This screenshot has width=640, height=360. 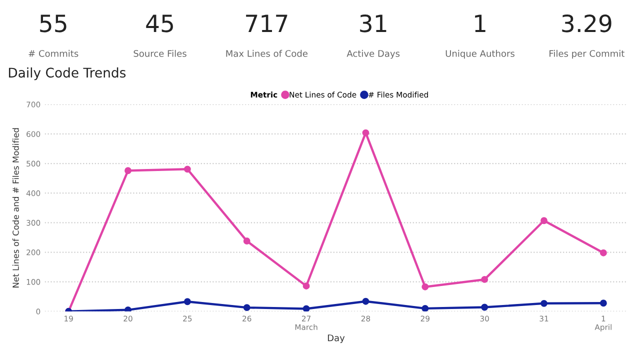 What do you see at coordinates (480, 54) in the screenshot?
I see `text: Unique Authors` at bounding box center [480, 54].